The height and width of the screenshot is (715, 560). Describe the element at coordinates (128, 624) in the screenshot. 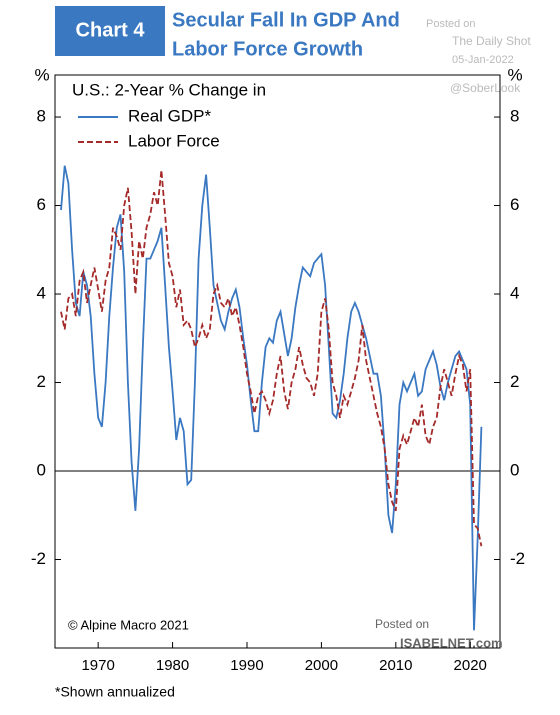

I see `source: © Alpine Macro 2021` at that location.